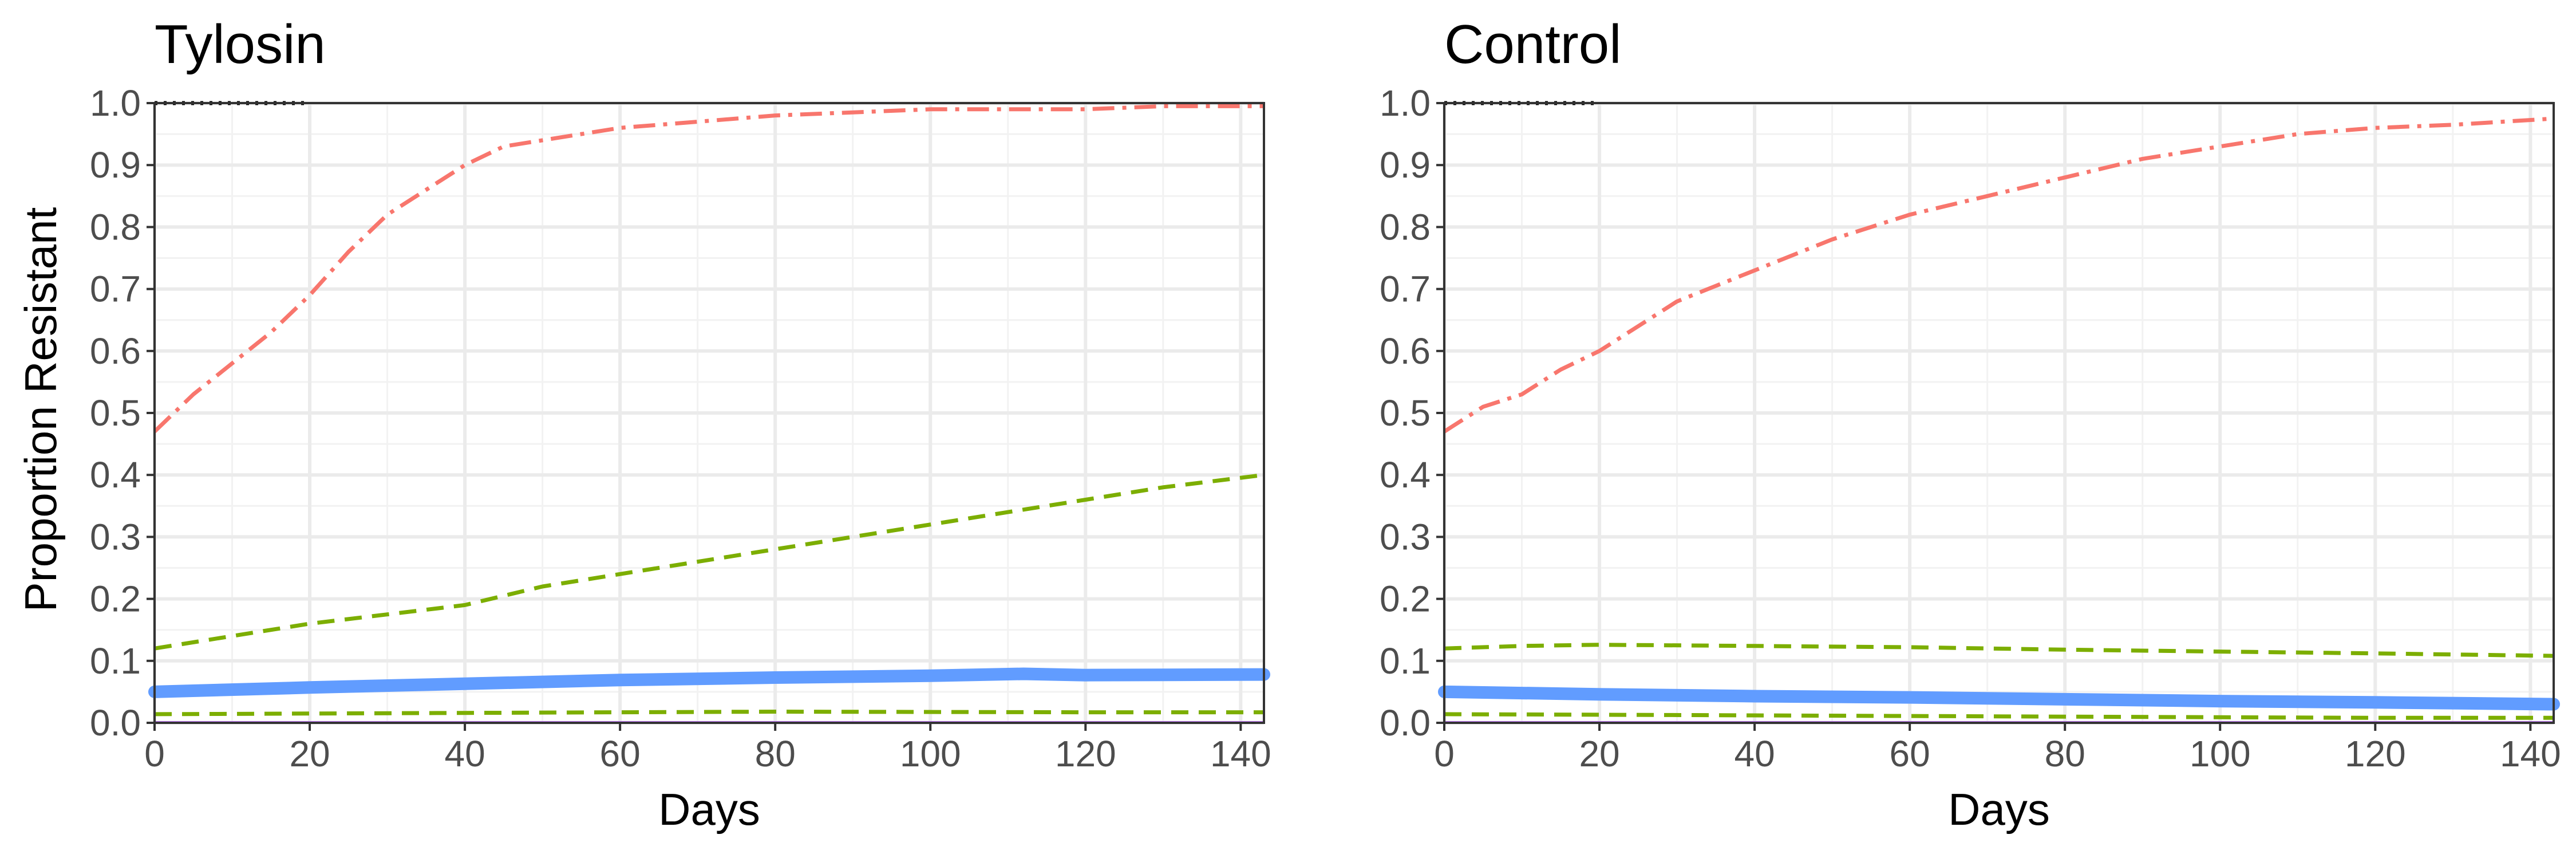  Describe the element at coordinates (115, 536) in the screenshot. I see `tylosin-y-tick-label: 0.3` at that location.